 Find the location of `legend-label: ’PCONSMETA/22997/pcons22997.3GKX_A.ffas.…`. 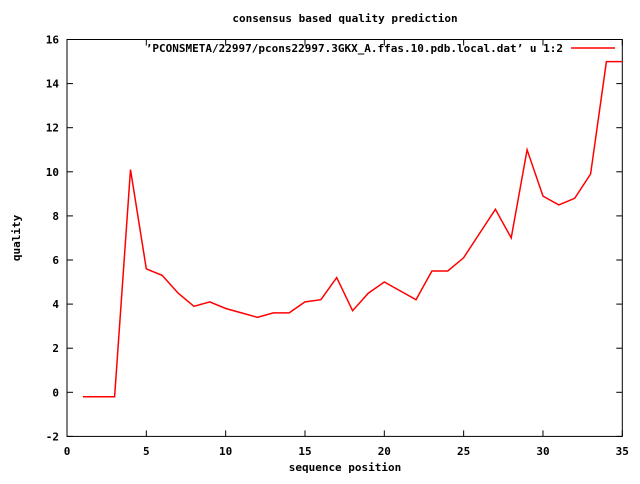

legend-label: ’PCONSMETA/22997/pcons22997.3GKX_A.ffas.… is located at coordinates (354, 48).